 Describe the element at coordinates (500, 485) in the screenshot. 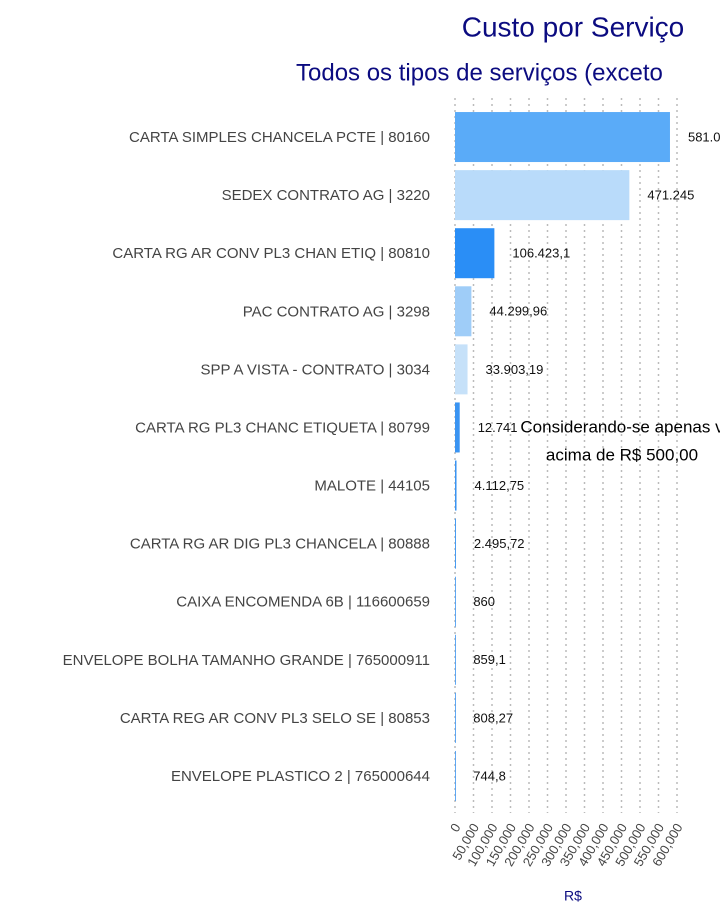

I see `value-label: 4.112,75` at that location.